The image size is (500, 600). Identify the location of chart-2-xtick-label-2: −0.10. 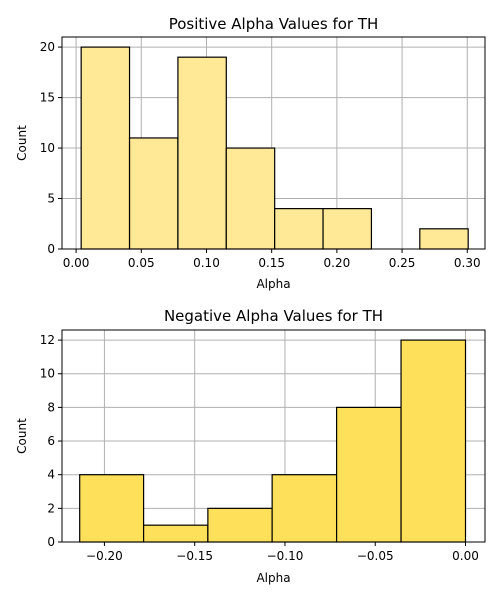
(285, 556).